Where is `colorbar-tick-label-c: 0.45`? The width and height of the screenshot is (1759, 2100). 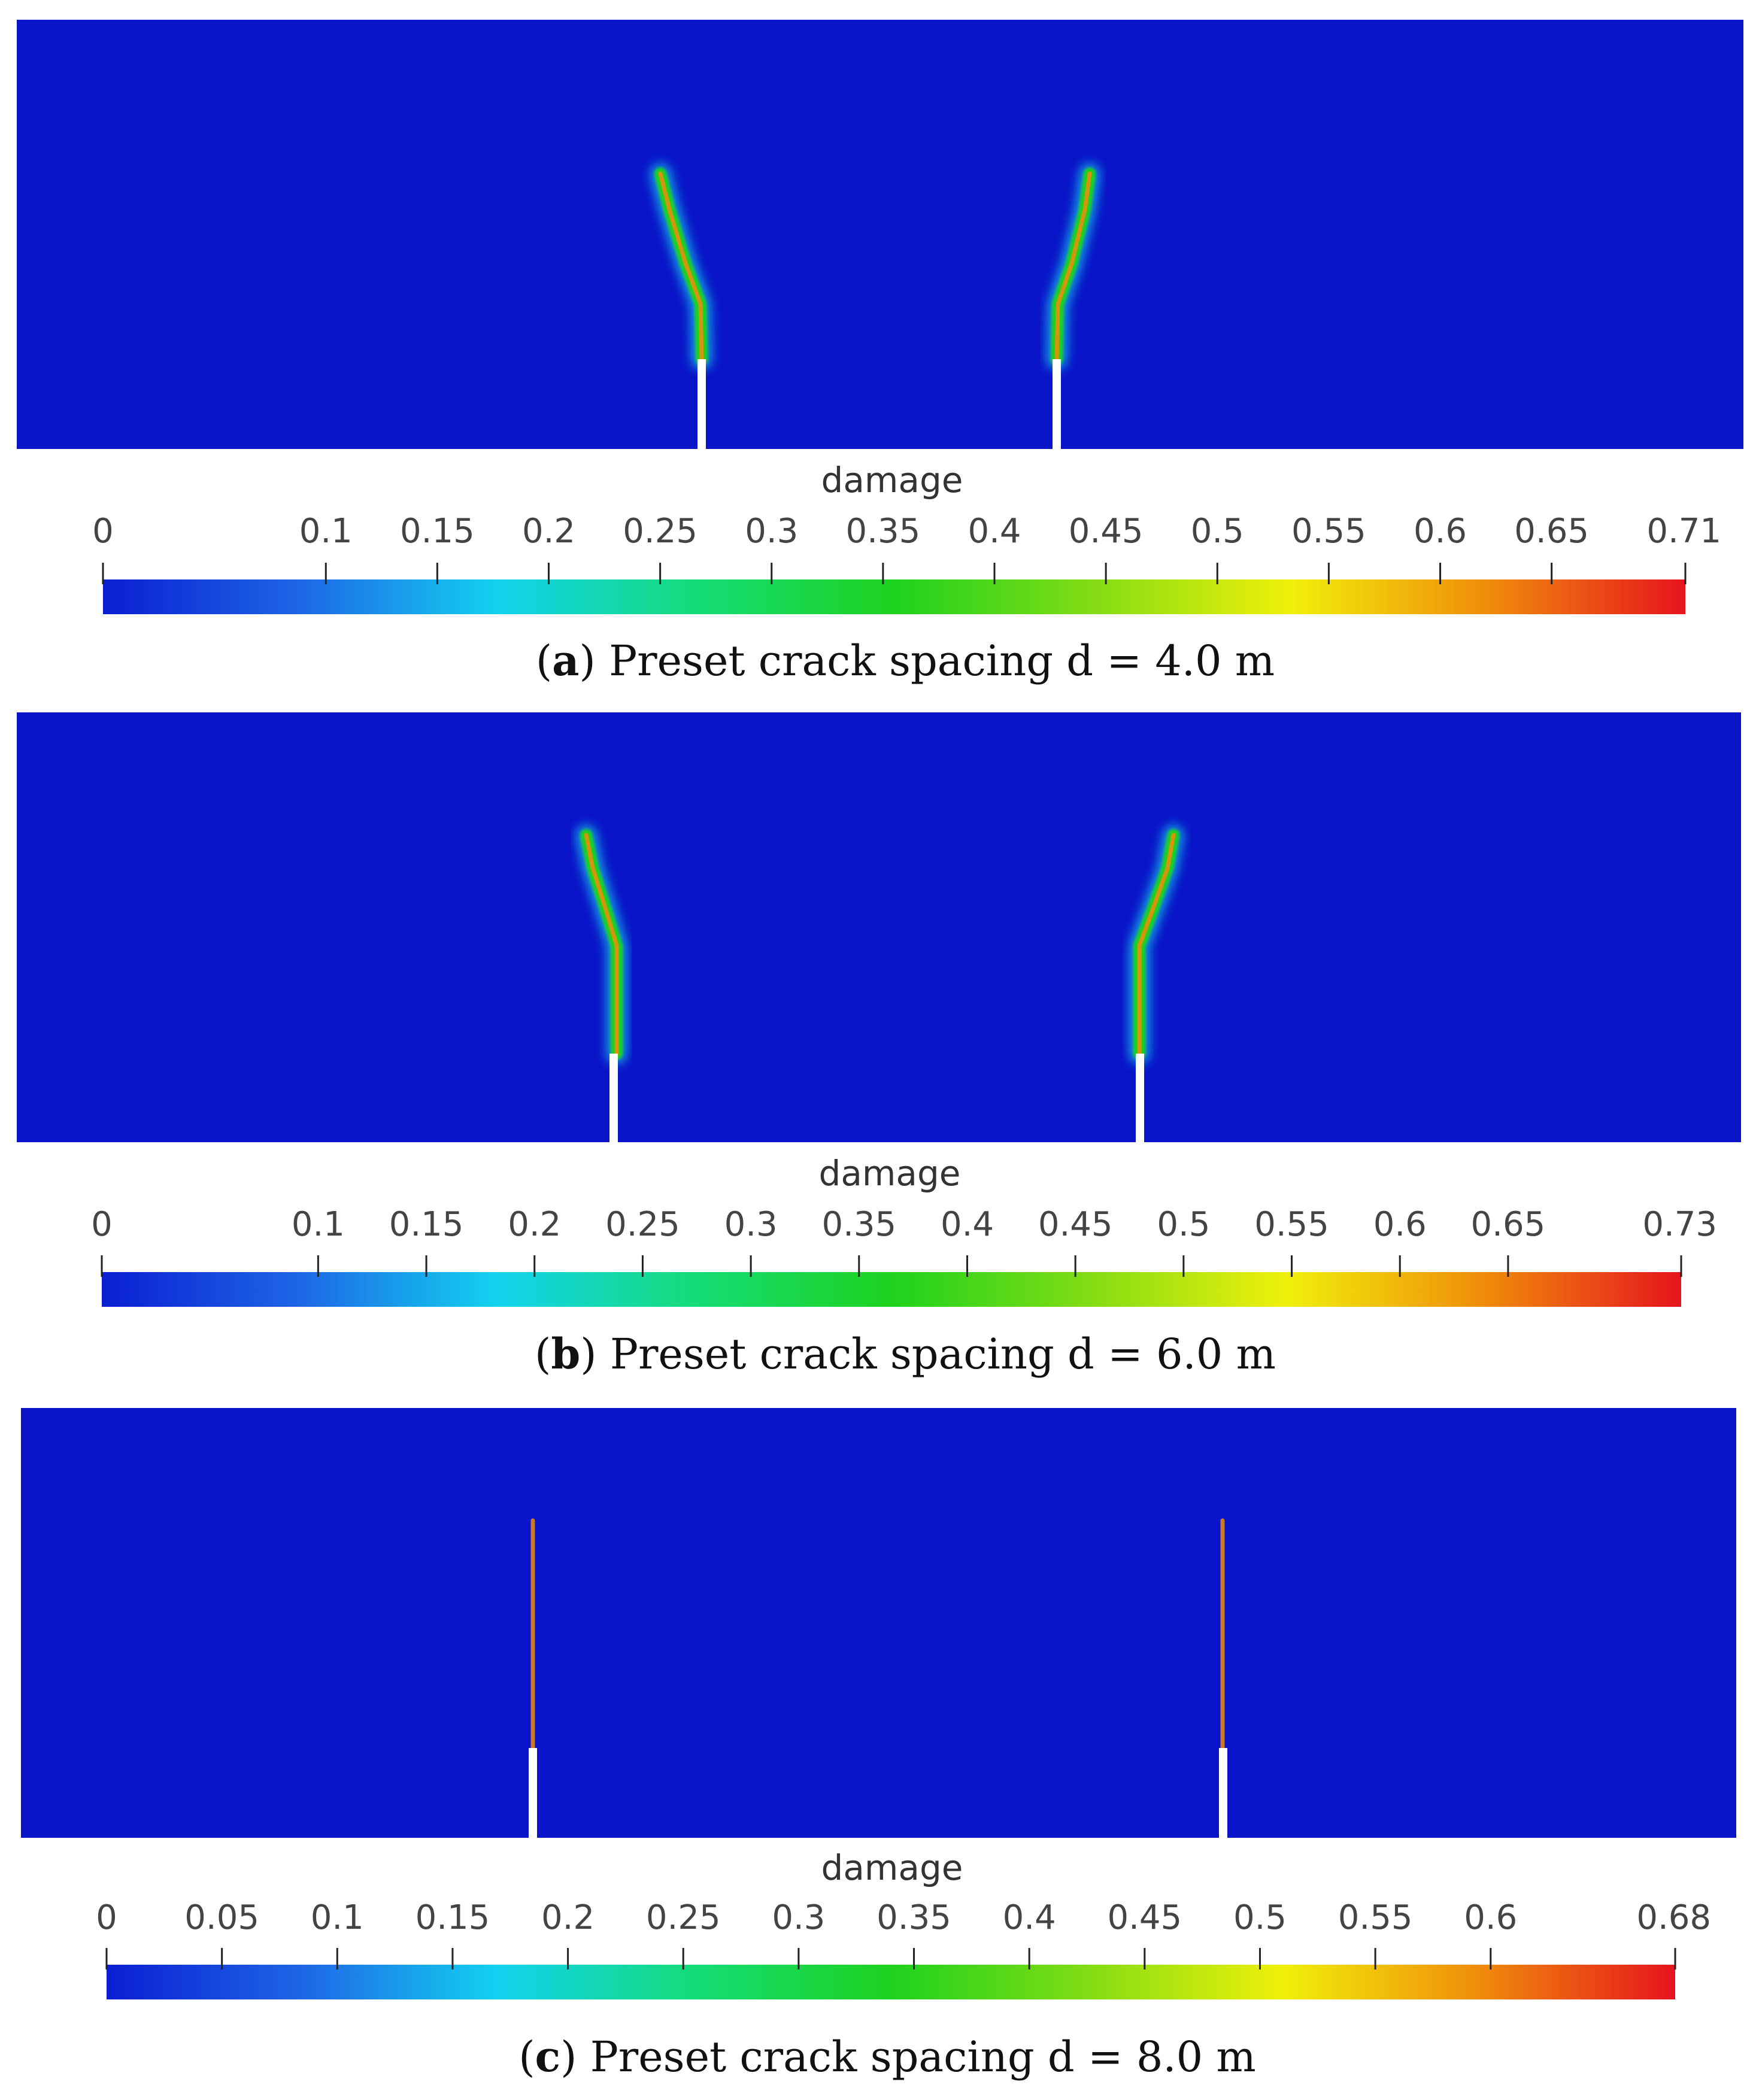
colorbar-tick-label-c: 0.45 is located at coordinates (1145, 1917).